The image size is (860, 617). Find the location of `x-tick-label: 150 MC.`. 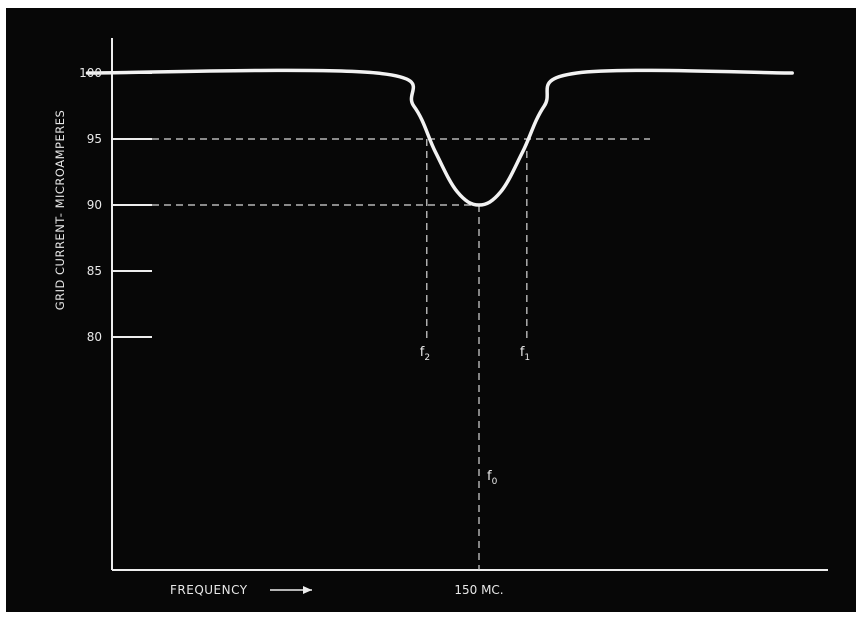

x-tick-label: 150 MC. is located at coordinates (478, 590).